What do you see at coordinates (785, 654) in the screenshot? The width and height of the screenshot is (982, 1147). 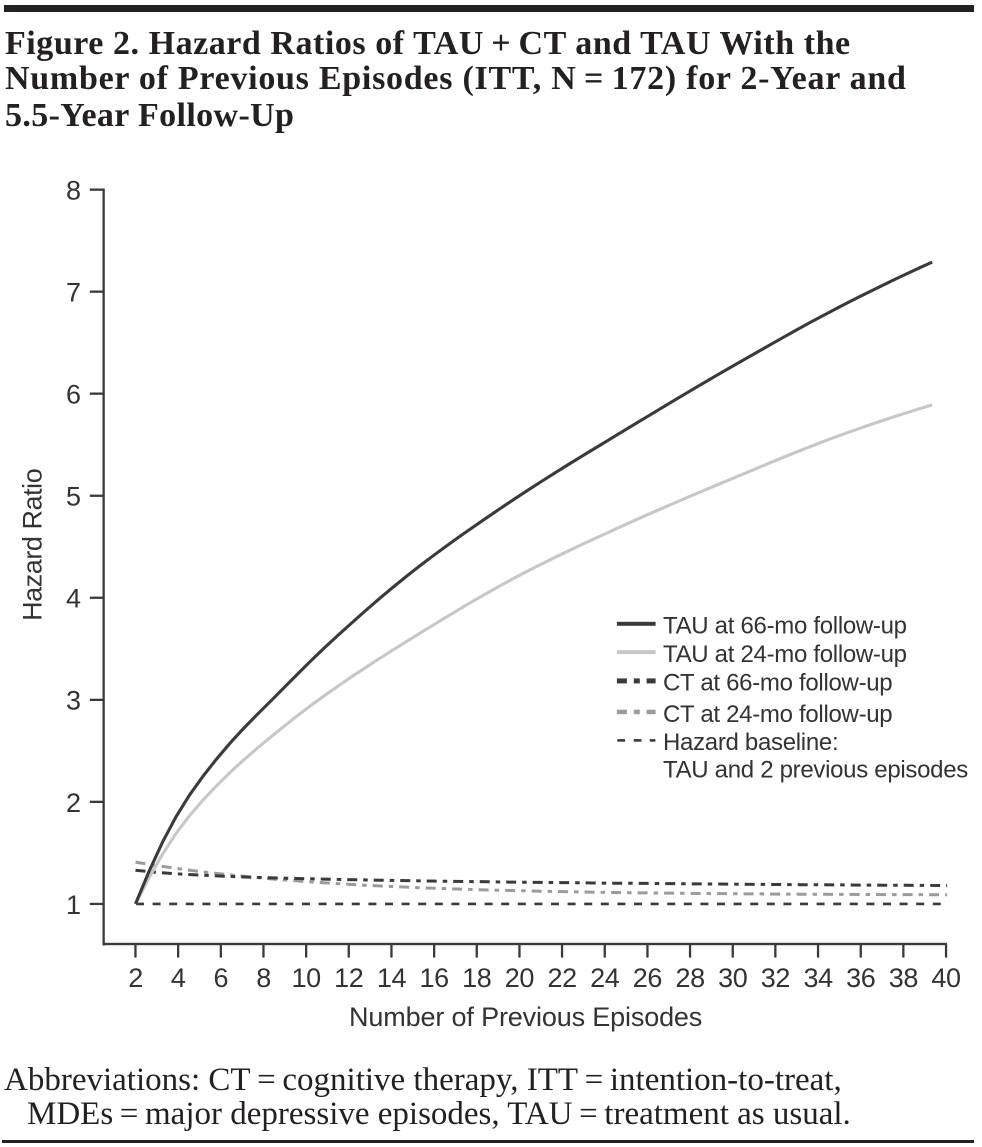 I see `svg-text: TAU at 24-mo follow-up` at bounding box center [785, 654].